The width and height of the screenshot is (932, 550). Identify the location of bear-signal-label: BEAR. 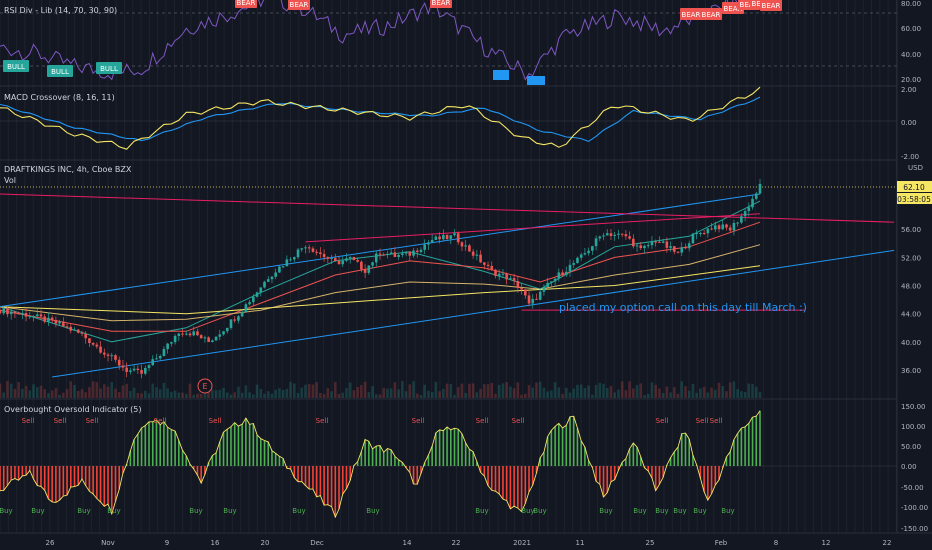
(711, 15).